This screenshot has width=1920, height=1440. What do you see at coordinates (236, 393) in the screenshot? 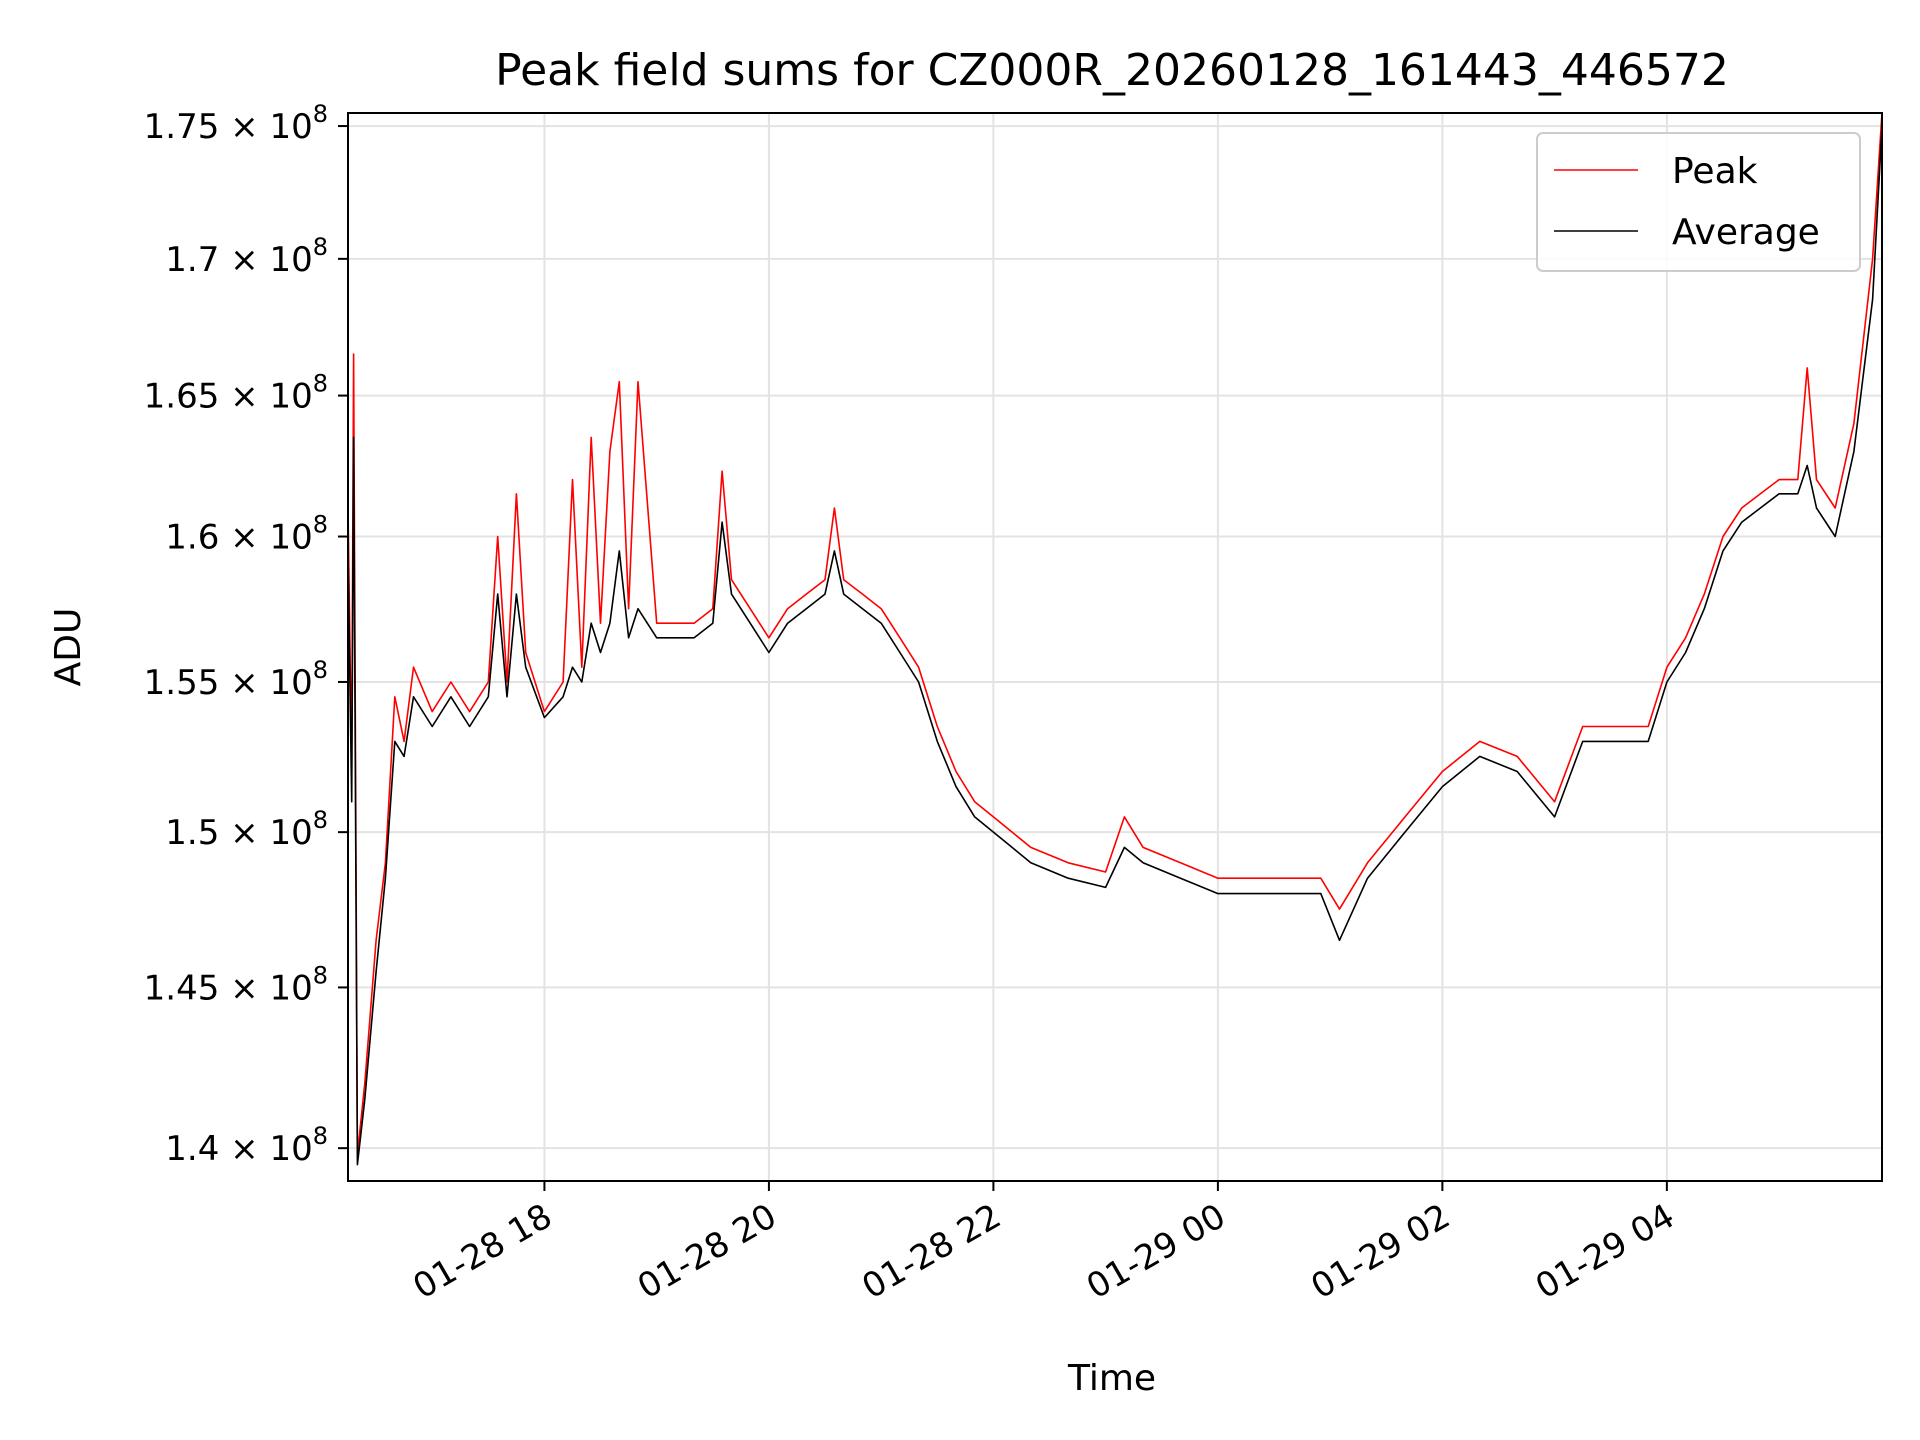
I see `y-tick-label: 1.65 × 108` at bounding box center [236, 393].